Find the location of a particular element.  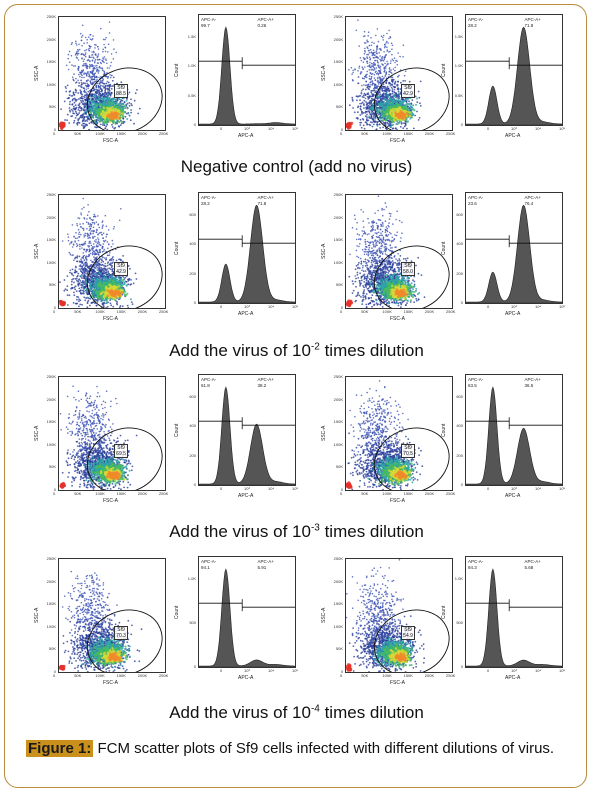

gate-percent: 42.9 is located at coordinates (121, 271).